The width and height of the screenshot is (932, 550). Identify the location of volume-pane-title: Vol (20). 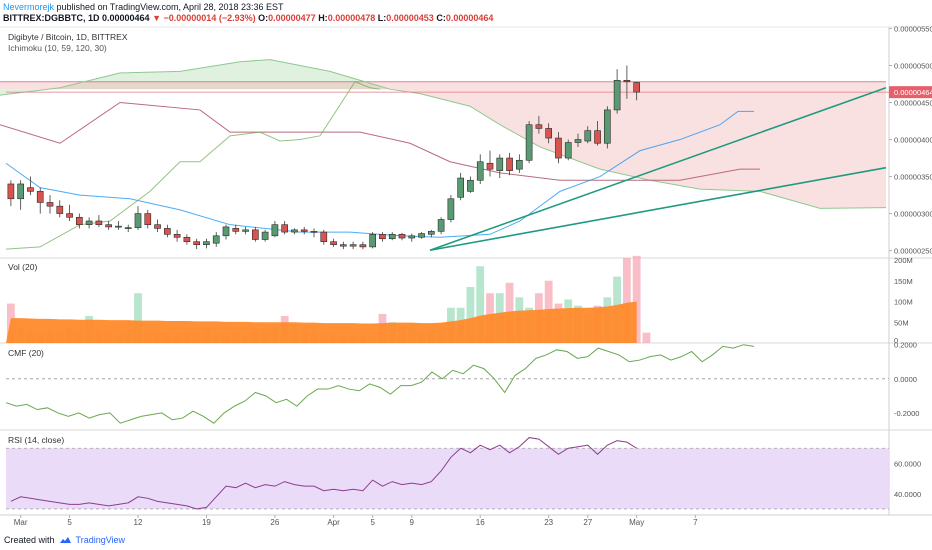
(22, 267).